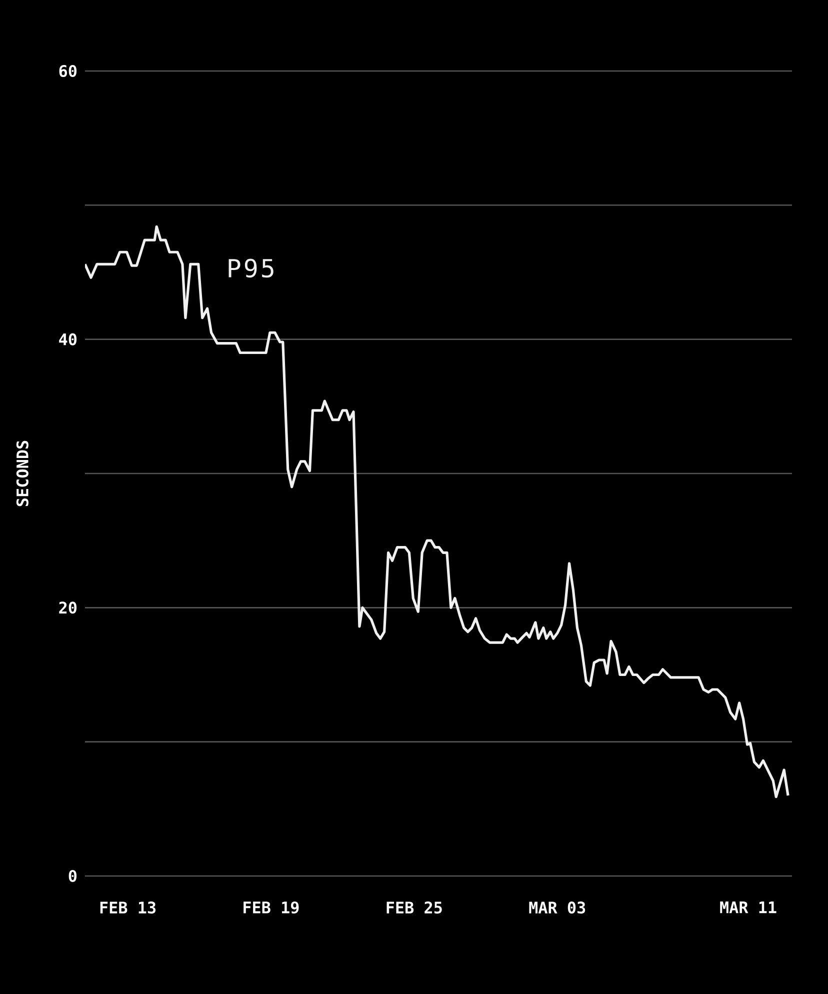 The image size is (828, 994). I want to click on y-axis-title: SECONDS, so click(22, 473).